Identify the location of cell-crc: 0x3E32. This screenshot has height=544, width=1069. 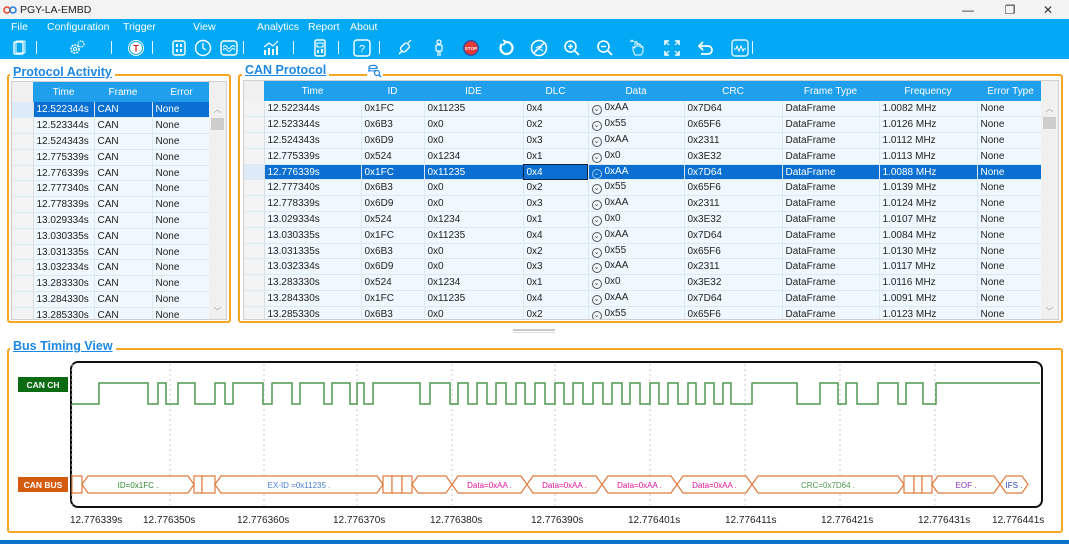
(733, 219).